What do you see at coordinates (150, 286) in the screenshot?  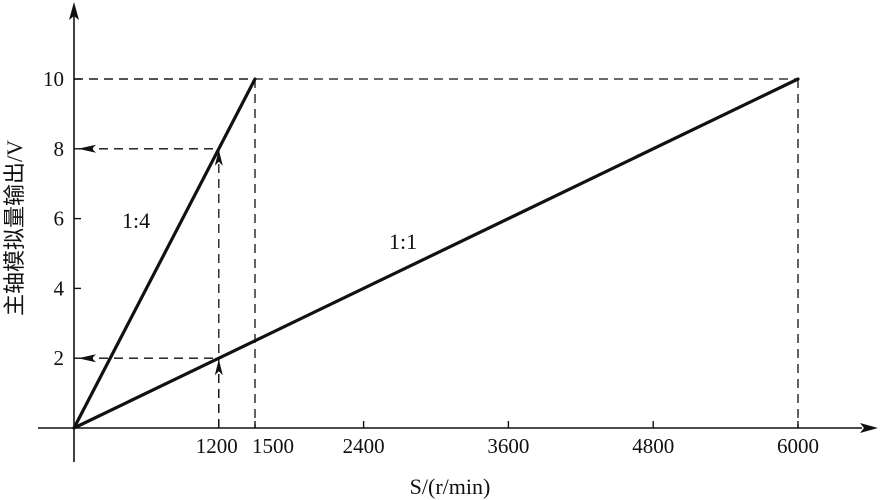 I see `annotations` at bounding box center [150, 286].